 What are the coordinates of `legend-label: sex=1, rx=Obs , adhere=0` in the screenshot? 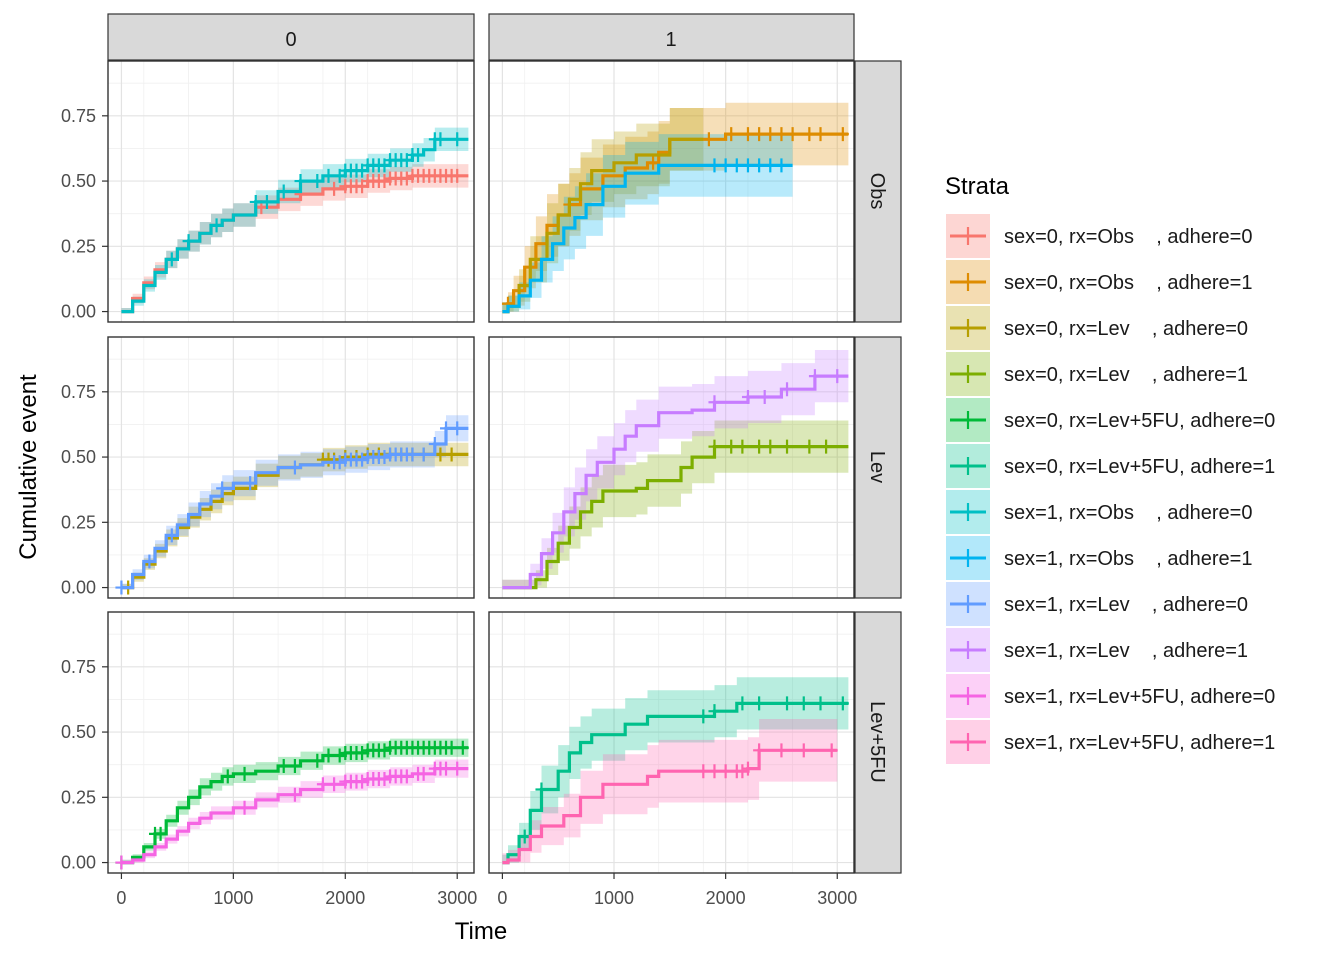 It's located at (1128, 513).